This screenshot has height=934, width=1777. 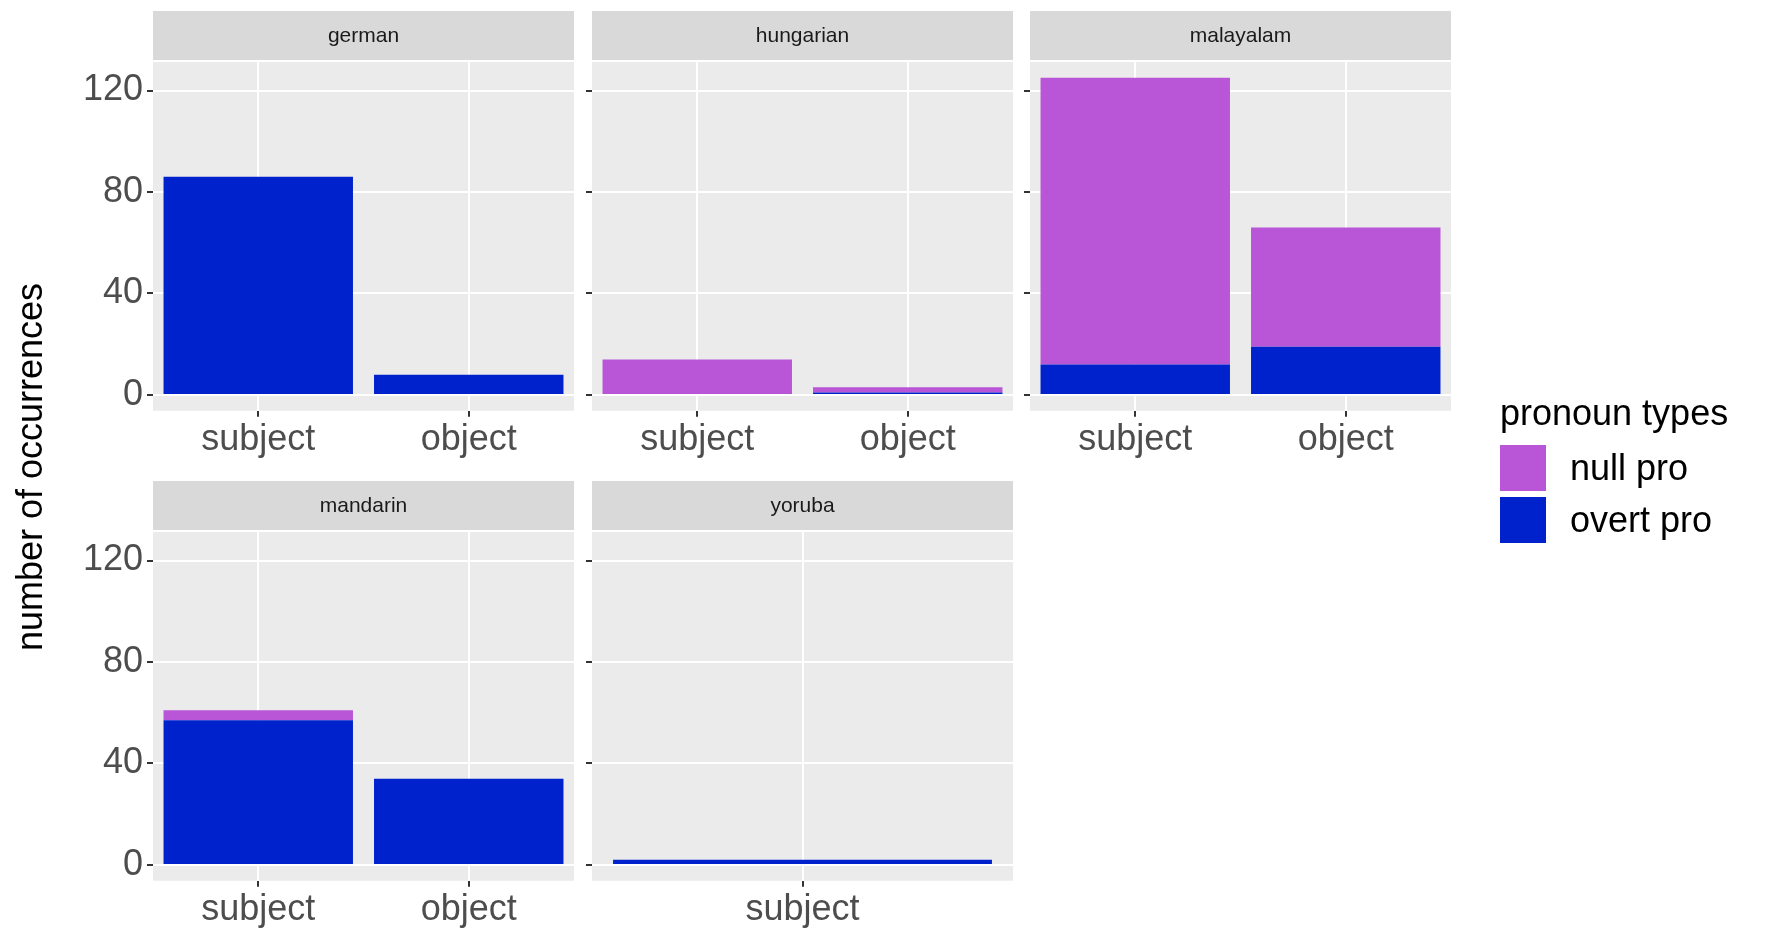 I want to click on legend-title: pronoun types, so click(x=1614, y=413).